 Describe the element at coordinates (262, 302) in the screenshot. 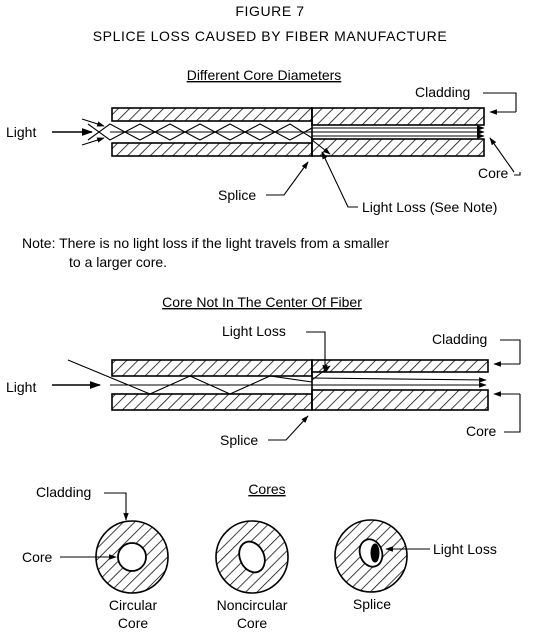

I see `section2-heading: Core Not In The Center Of Fiber` at that location.